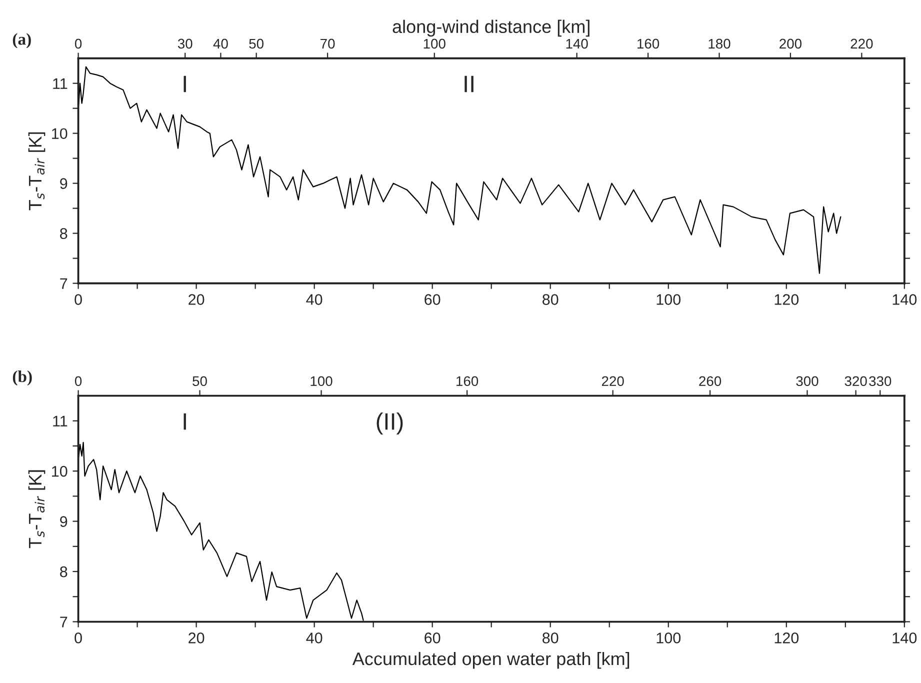 This screenshot has height=683, width=921. Describe the element at coordinates (491, 28) in the screenshot. I see `x2-axis-title: along-wind distance [km]` at that location.